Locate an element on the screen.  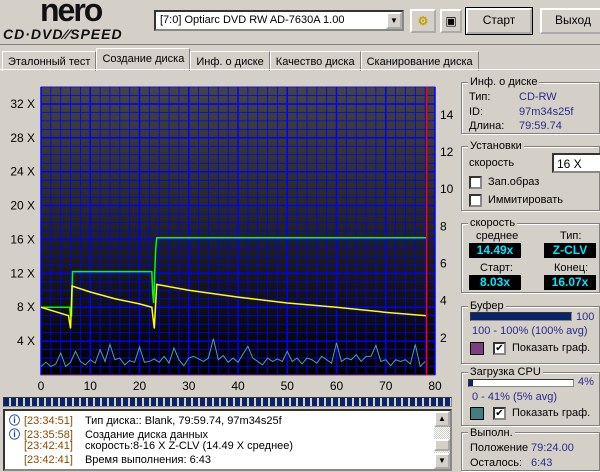
cpu-show-graph-checkbox: ✔ is located at coordinates (499, 413).